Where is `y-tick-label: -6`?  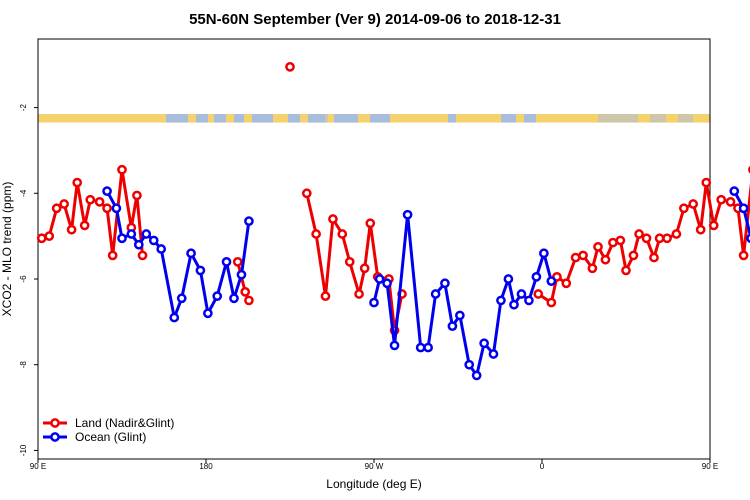
y-tick-label: -6 is located at coordinates (23, 279).